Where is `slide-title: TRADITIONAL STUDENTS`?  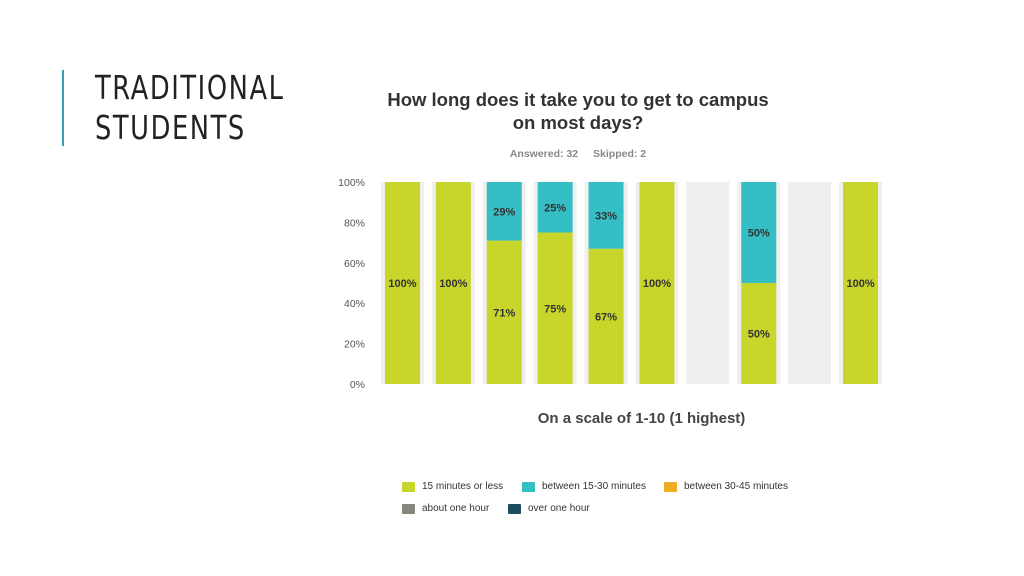 slide-title: TRADITIONAL STUDENTS is located at coordinates (190, 108).